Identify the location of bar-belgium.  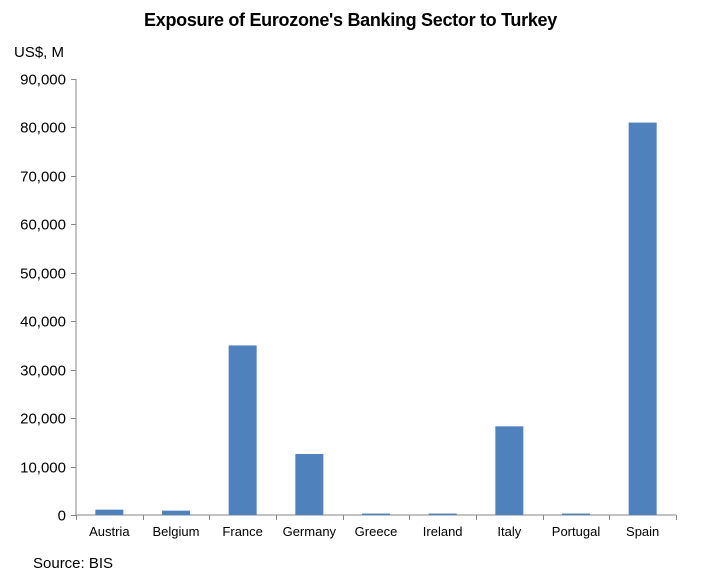
(176, 512).